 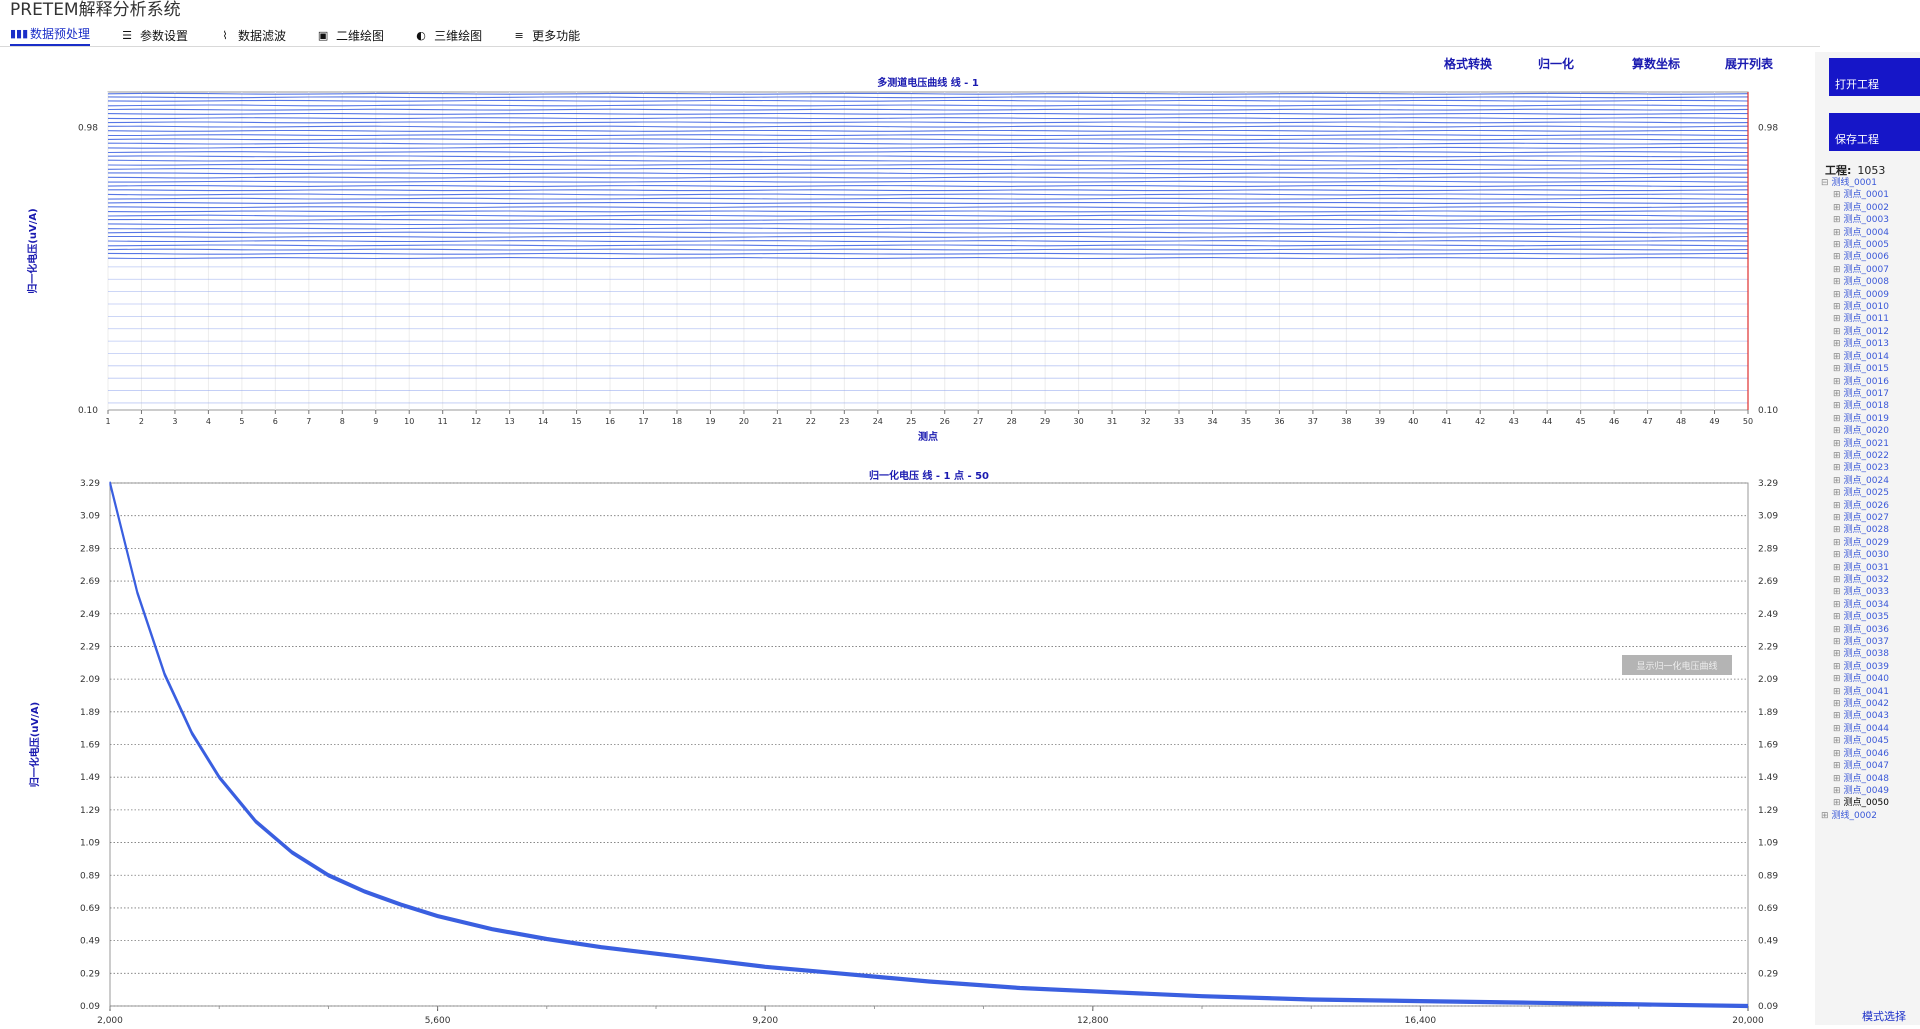 What do you see at coordinates (546, 36) in the screenshot?
I see `menu-more: ≡ 更多功能` at bounding box center [546, 36].